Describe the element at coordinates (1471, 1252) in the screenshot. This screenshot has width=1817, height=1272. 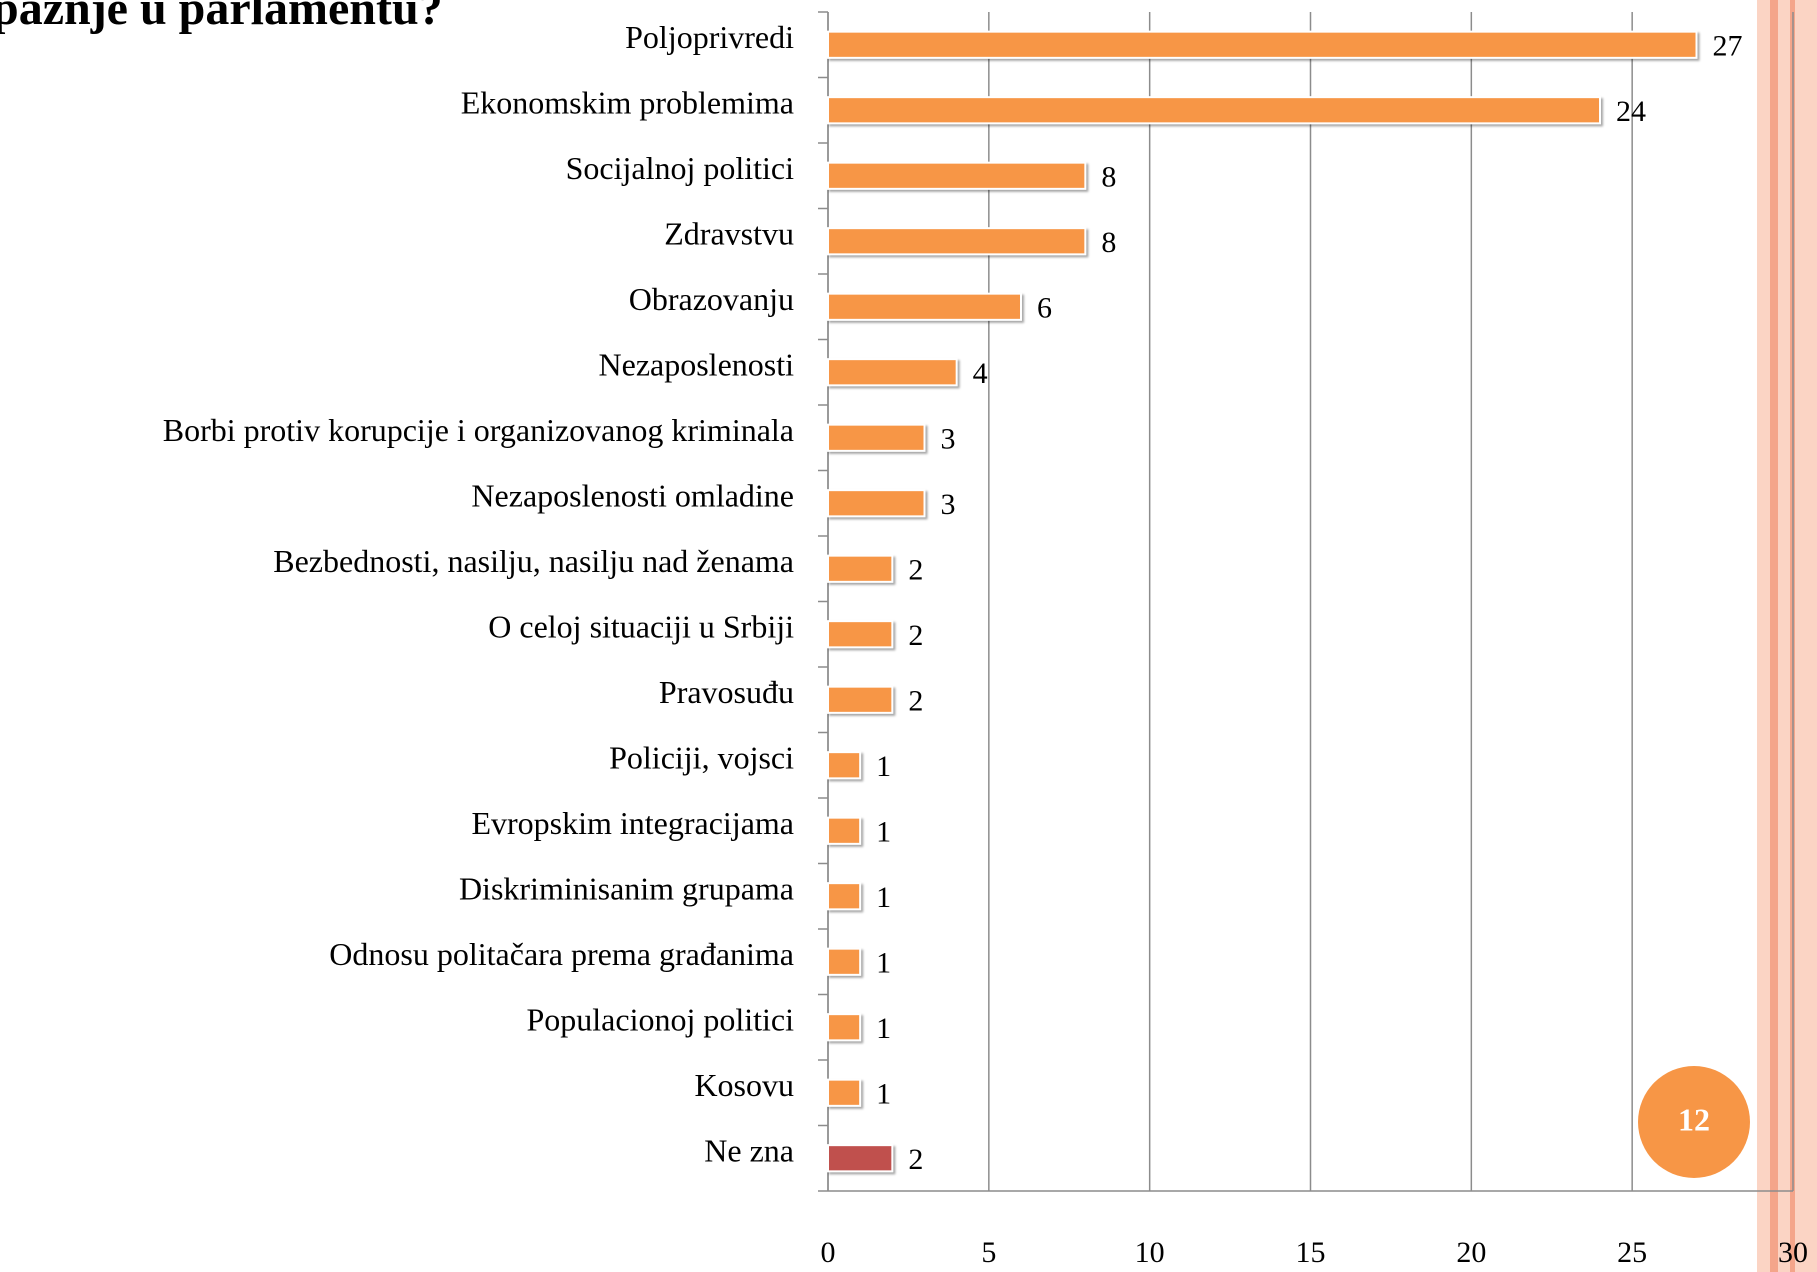
I see `x-tick-label: 20` at that location.